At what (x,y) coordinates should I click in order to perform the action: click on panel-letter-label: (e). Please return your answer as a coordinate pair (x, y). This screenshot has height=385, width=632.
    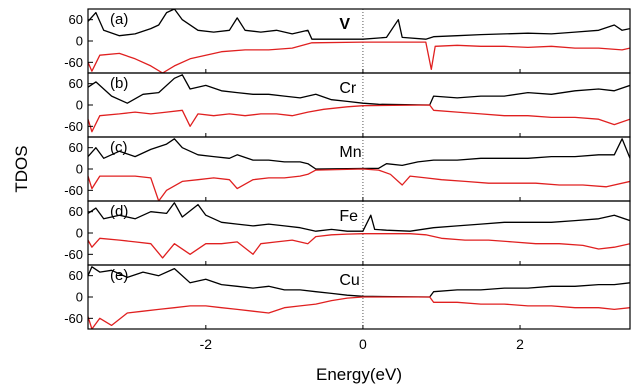
    Looking at the image, I should click on (119, 275).